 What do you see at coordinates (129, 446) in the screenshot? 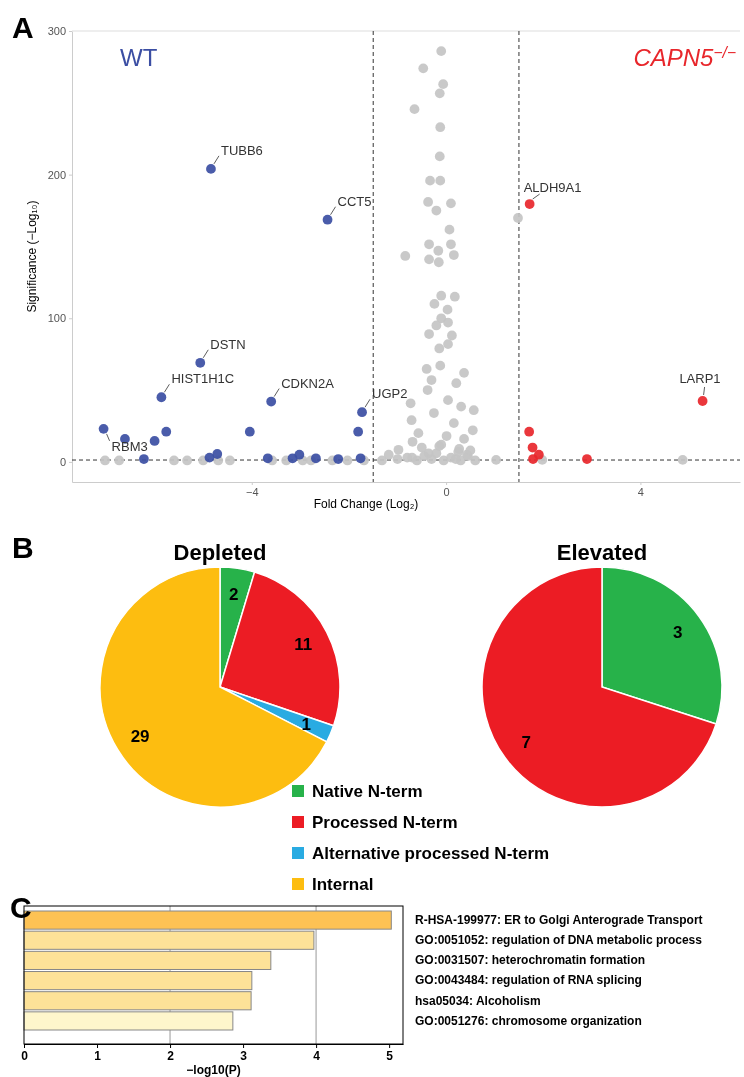
I see `annotation: RBM3` at bounding box center [129, 446].